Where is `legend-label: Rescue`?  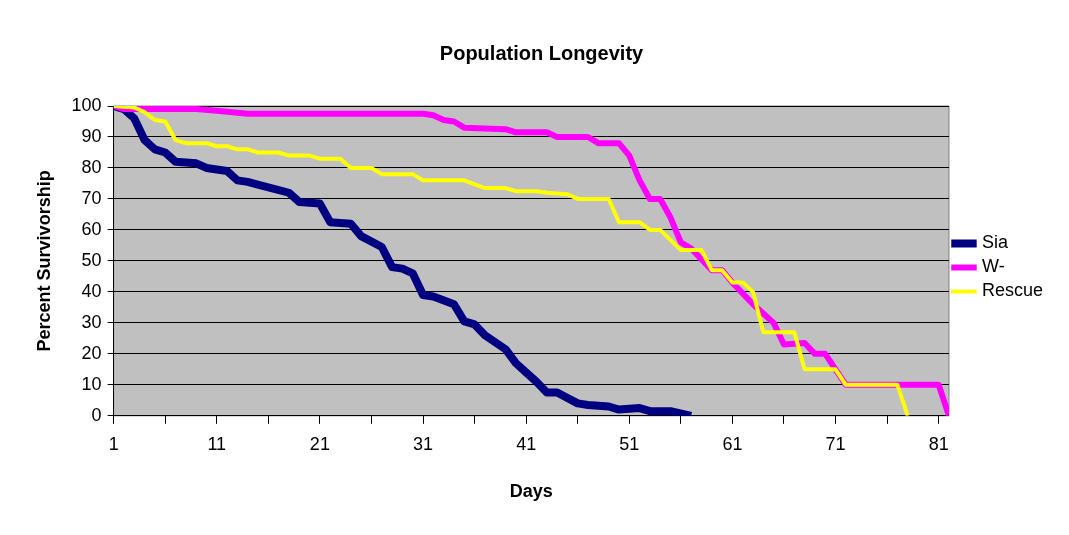 legend-label: Rescue is located at coordinates (1012, 290).